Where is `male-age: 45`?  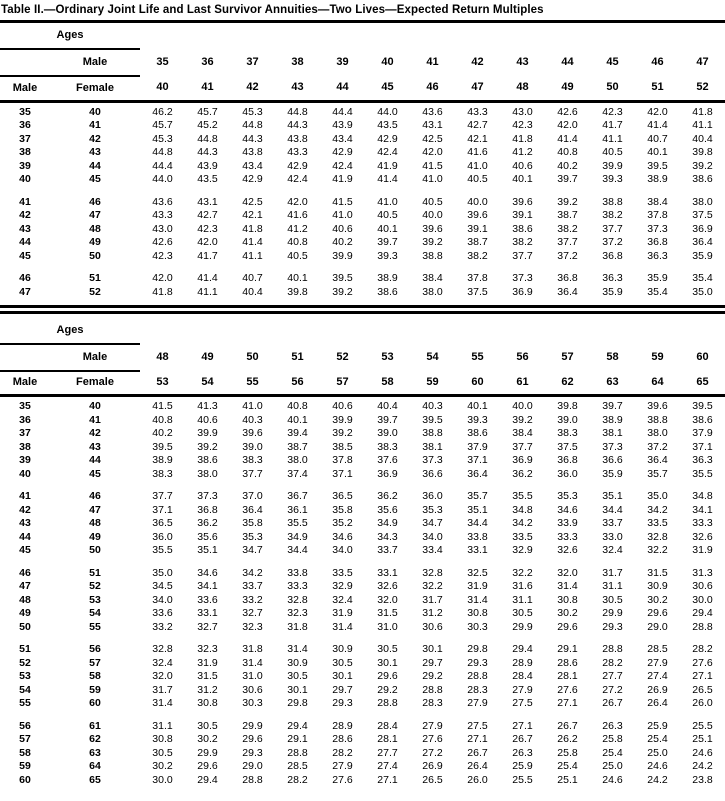 male-age: 45 is located at coordinates (25, 550).